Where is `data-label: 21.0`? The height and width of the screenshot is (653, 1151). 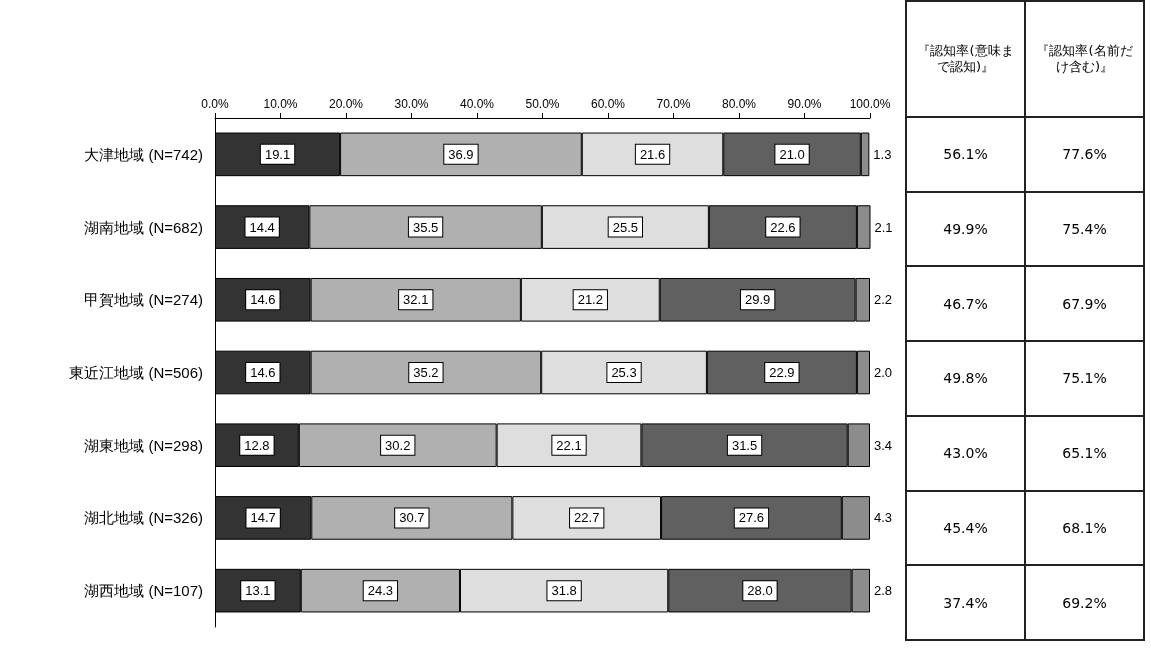
data-label: 21.0 is located at coordinates (792, 154).